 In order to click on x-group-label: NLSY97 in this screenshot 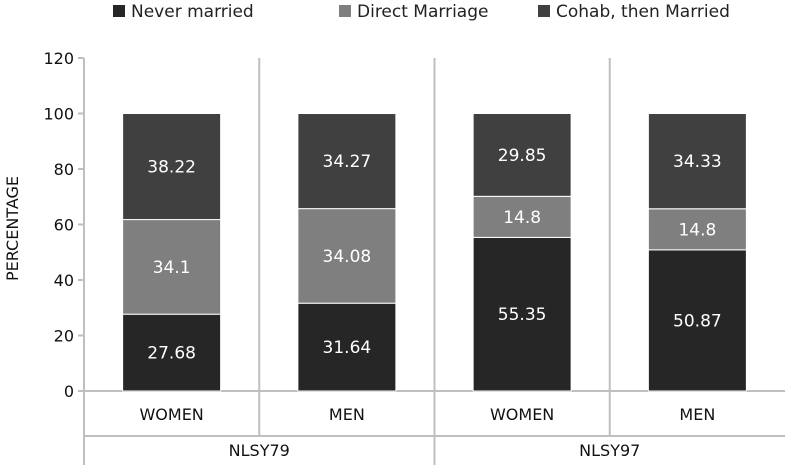, I will do `click(609, 450)`.